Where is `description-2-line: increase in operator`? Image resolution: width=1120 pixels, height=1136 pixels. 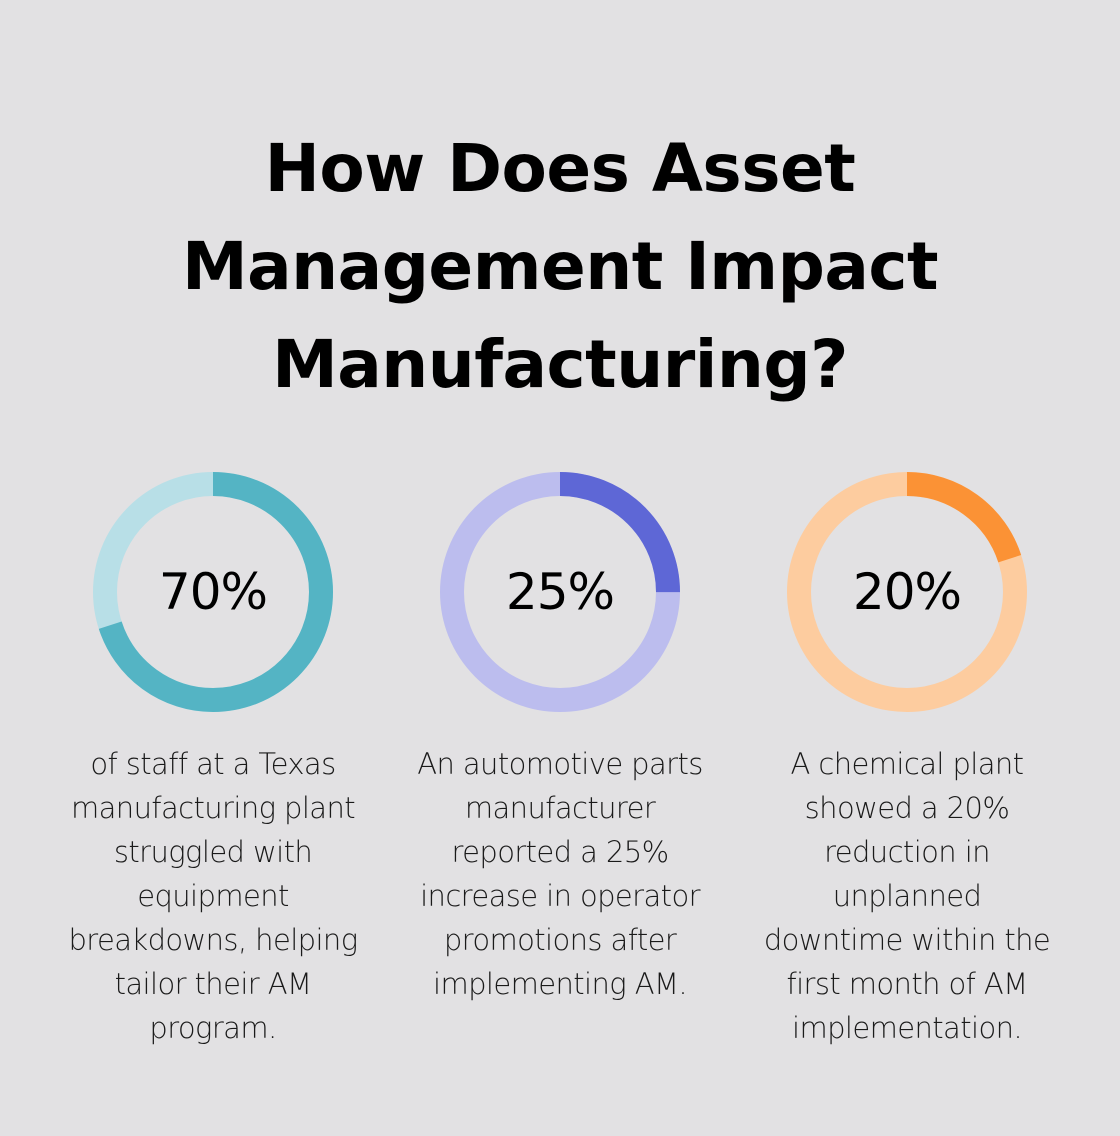
description-2-line: increase in operator is located at coordinates (560, 896).